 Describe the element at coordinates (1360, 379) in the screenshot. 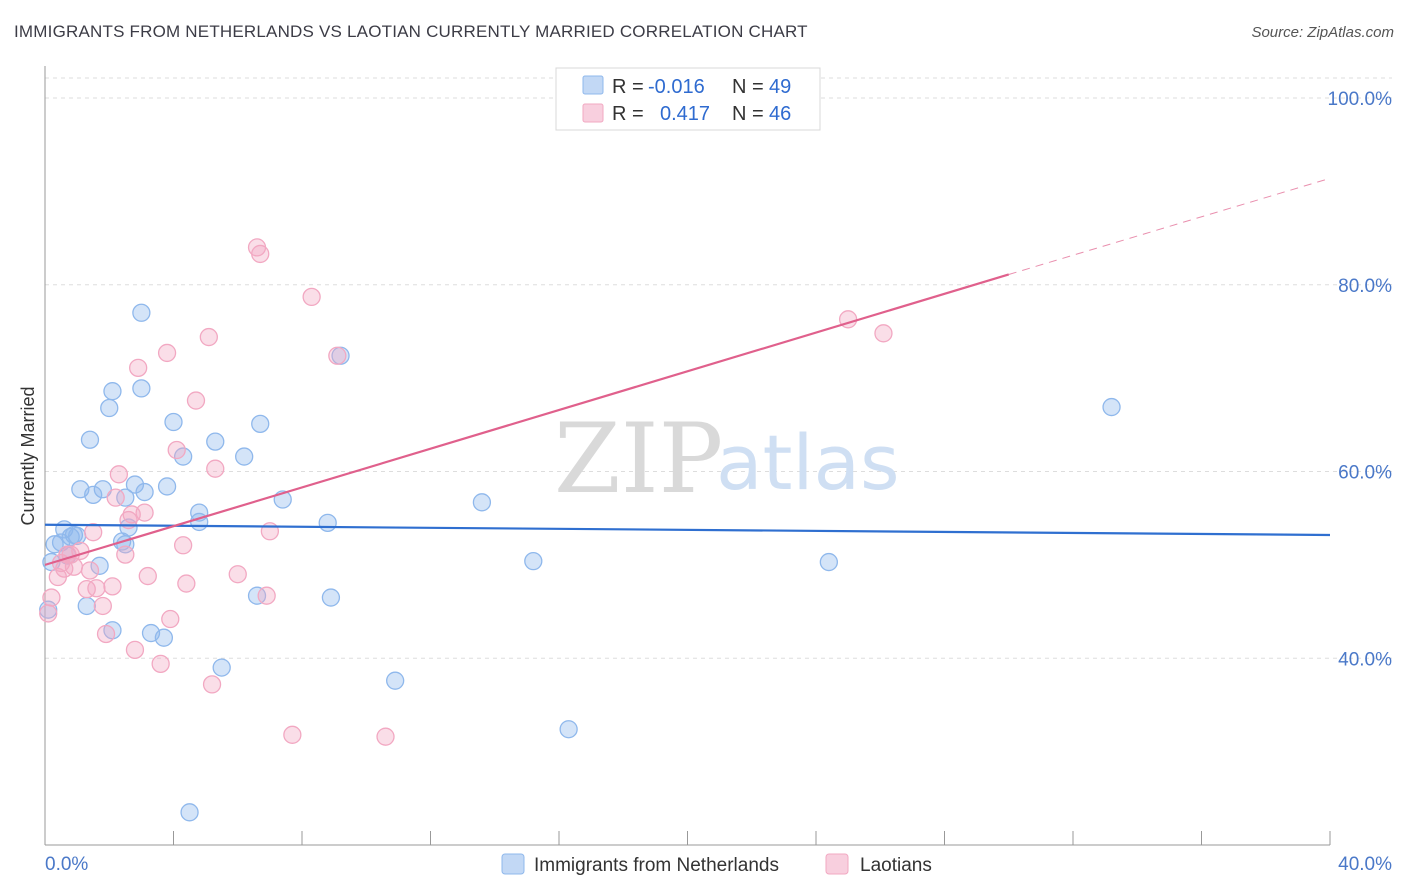

I see `y-tick-labels: 40.0% 60.0% 80.0% 100.0%` at that location.